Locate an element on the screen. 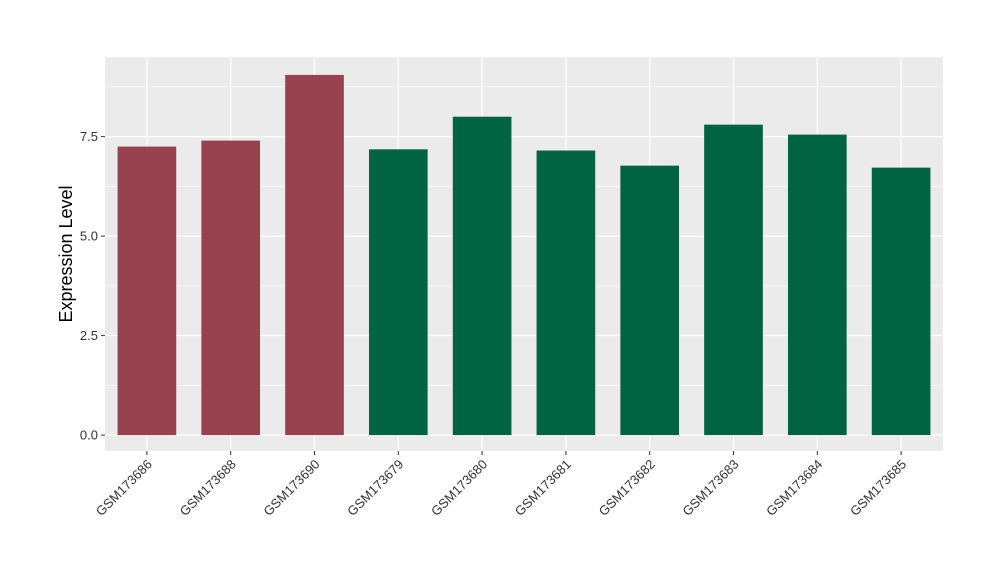 The image size is (1000, 580). bar-GSM173684 is located at coordinates (817, 285).